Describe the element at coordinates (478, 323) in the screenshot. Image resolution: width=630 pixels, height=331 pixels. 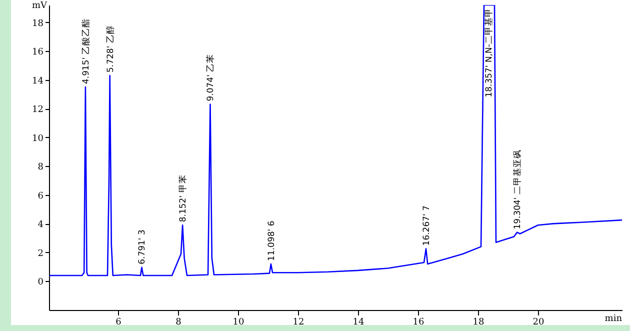
I see `x-tick-label: 18` at that location.